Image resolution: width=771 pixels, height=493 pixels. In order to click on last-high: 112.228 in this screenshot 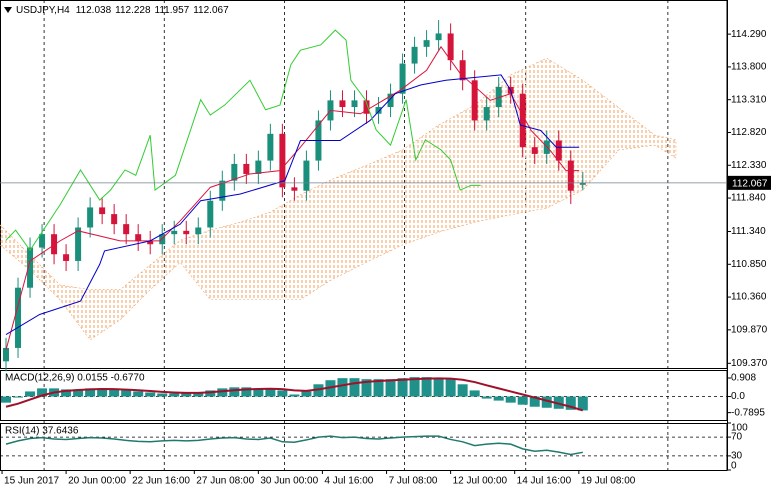, I will do `click(133, 10)`.